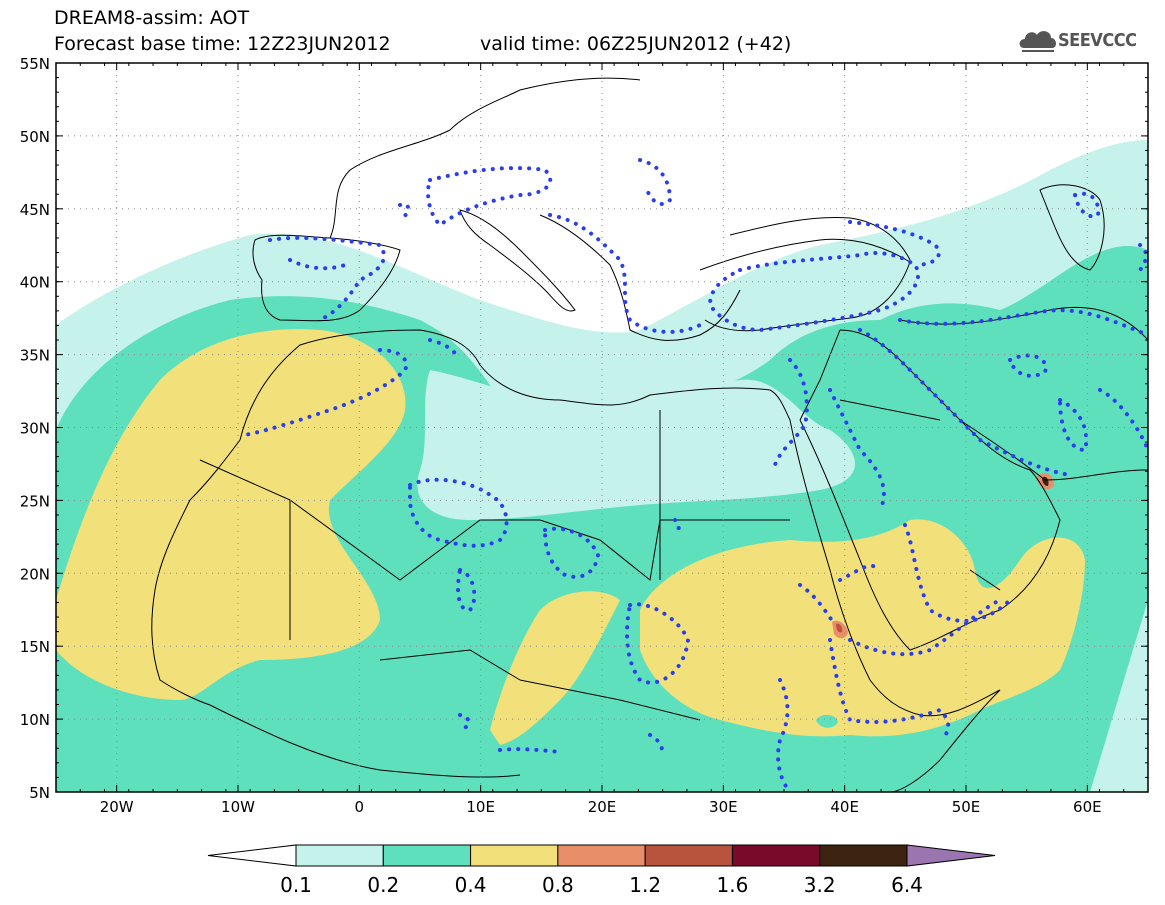 This screenshot has height=905, width=1165. Describe the element at coordinates (1097, 40) in the screenshot. I see `logo-text: SEEVCCC` at that location.